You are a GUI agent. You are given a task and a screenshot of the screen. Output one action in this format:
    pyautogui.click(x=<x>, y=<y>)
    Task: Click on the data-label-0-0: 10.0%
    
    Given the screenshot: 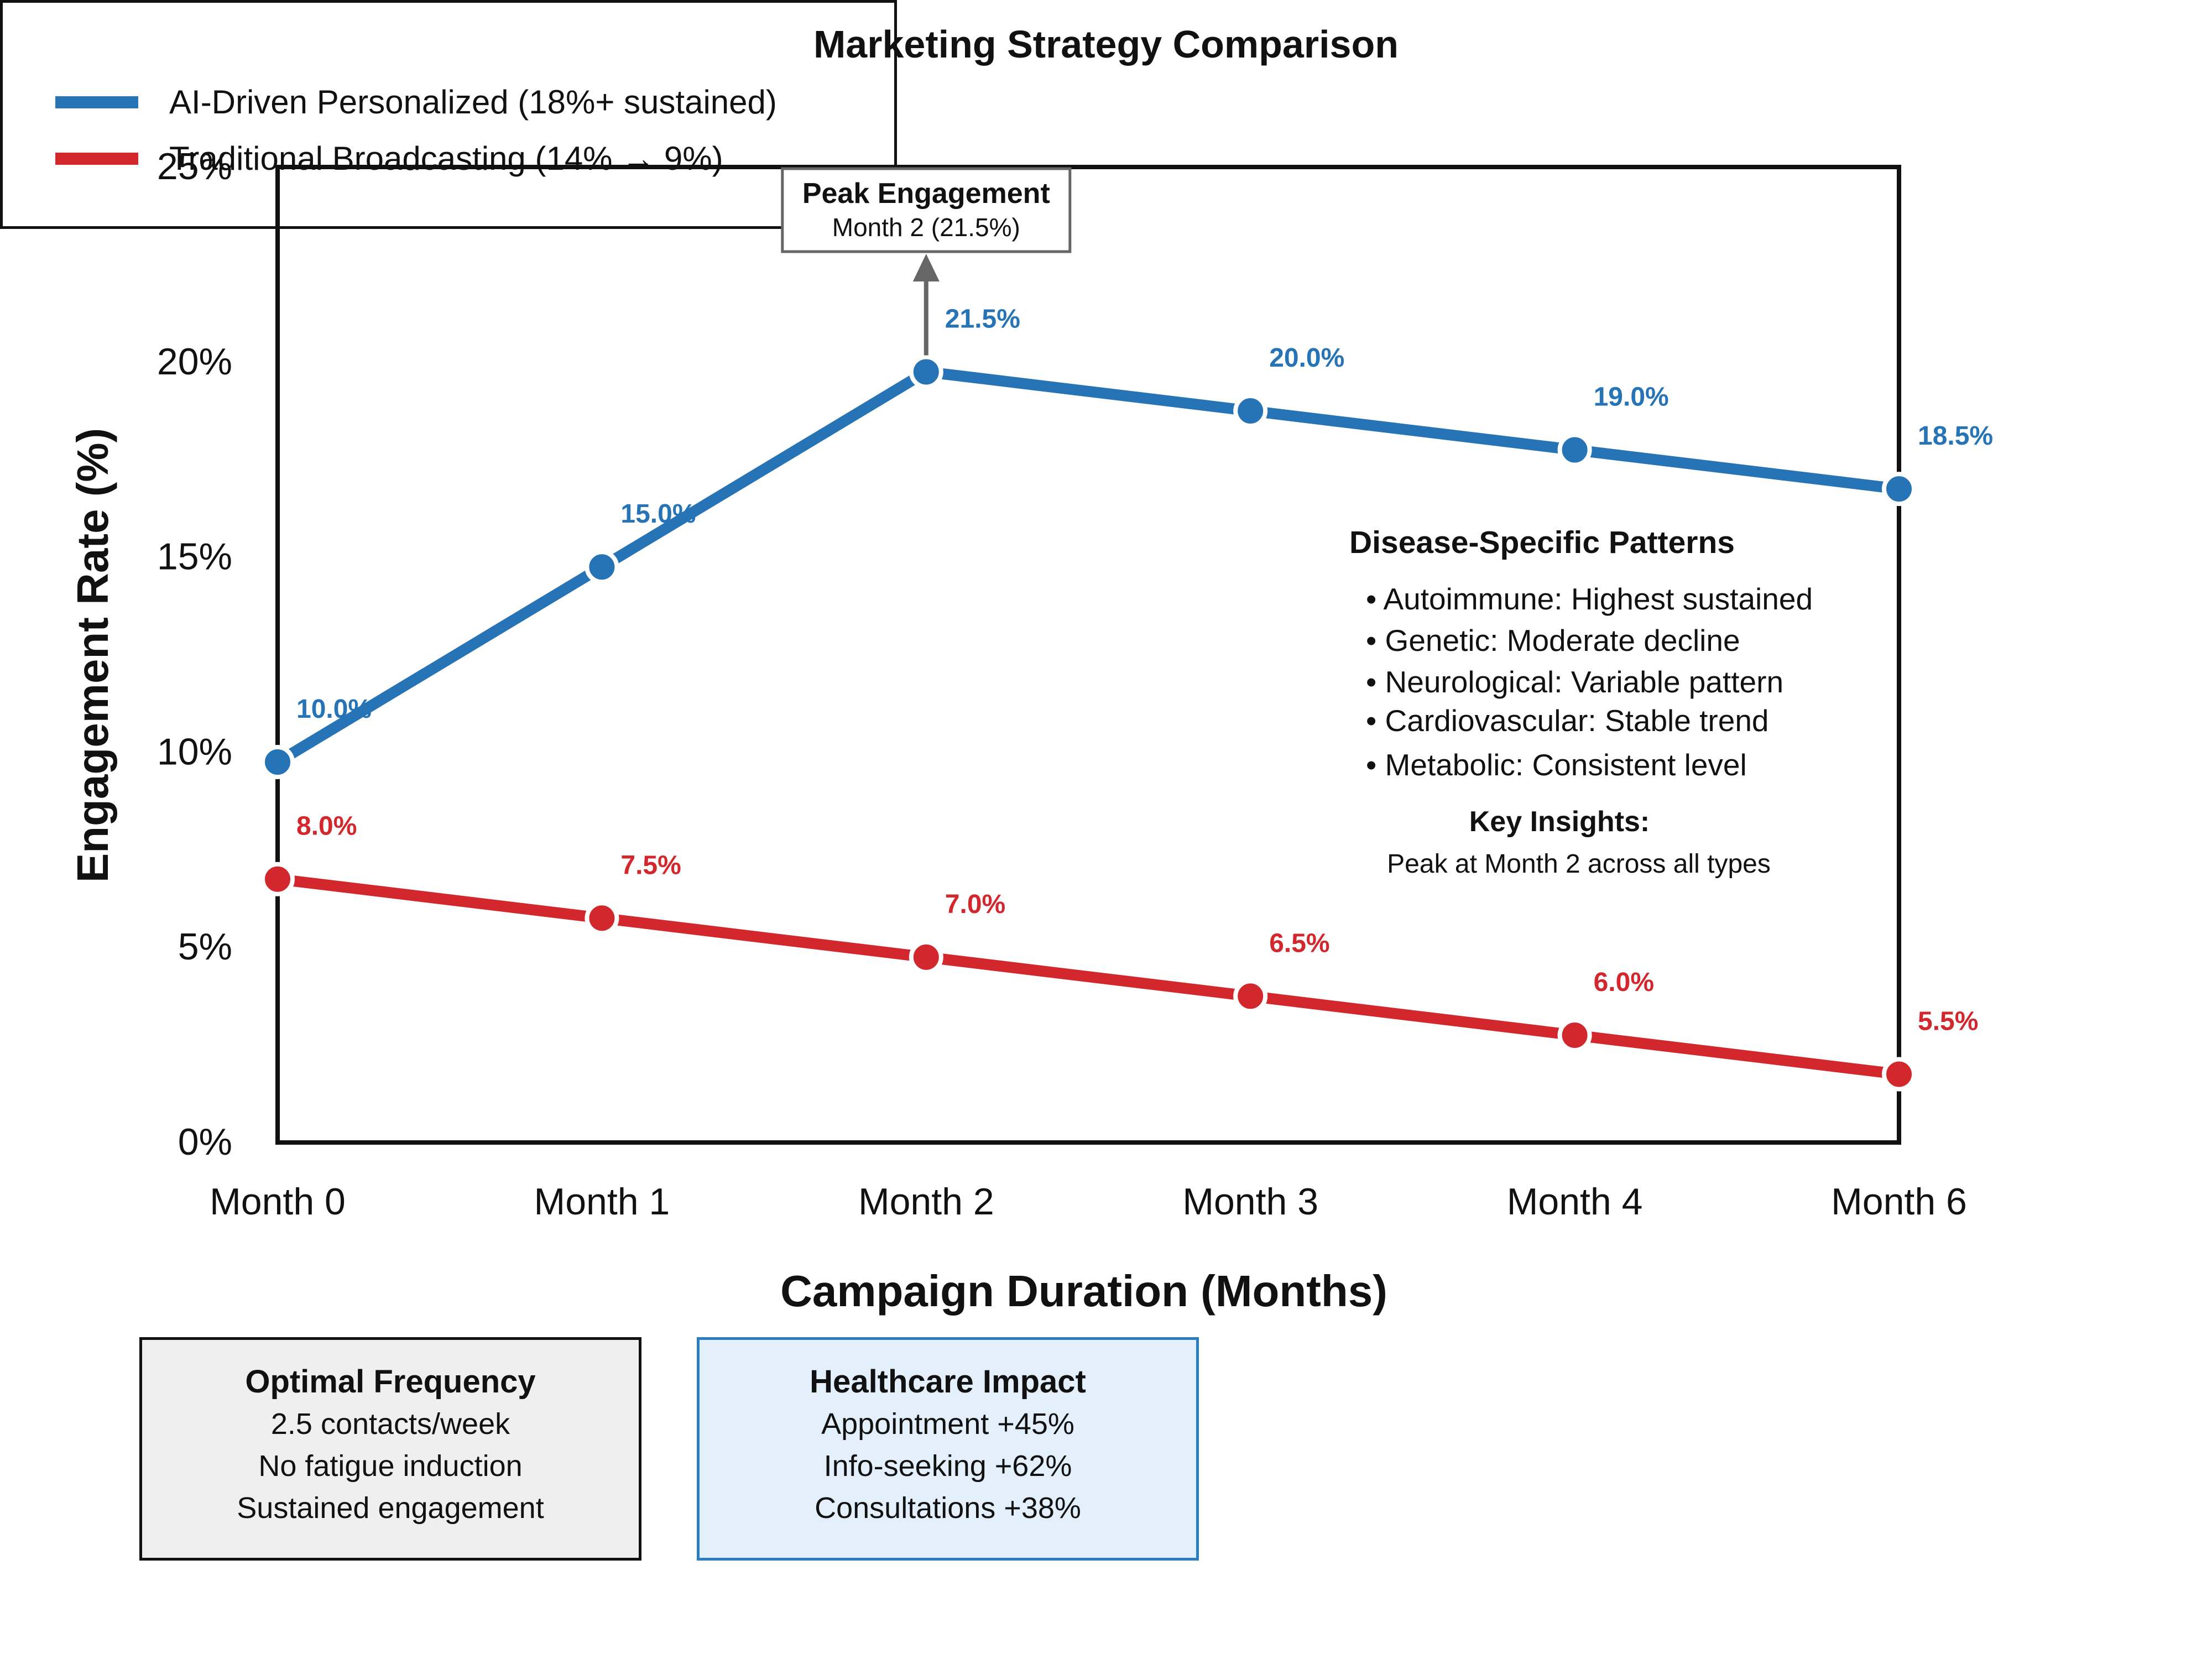 What is the action you would take?
    pyautogui.click(x=334, y=710)
    